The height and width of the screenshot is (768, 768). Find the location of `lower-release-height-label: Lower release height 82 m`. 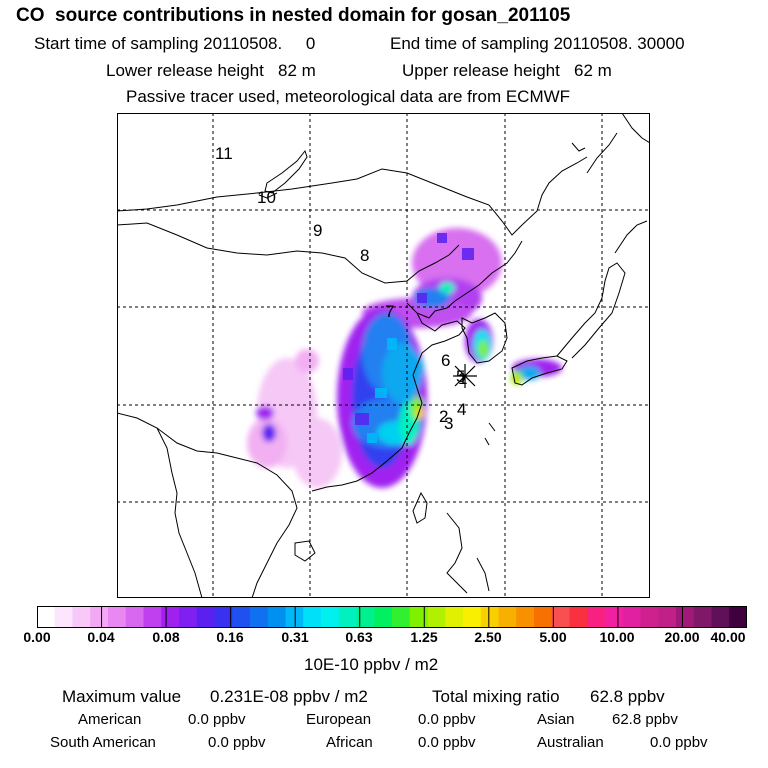

lower-release-height-label: Lower release height 82 m is located at coordinates (211, 70).